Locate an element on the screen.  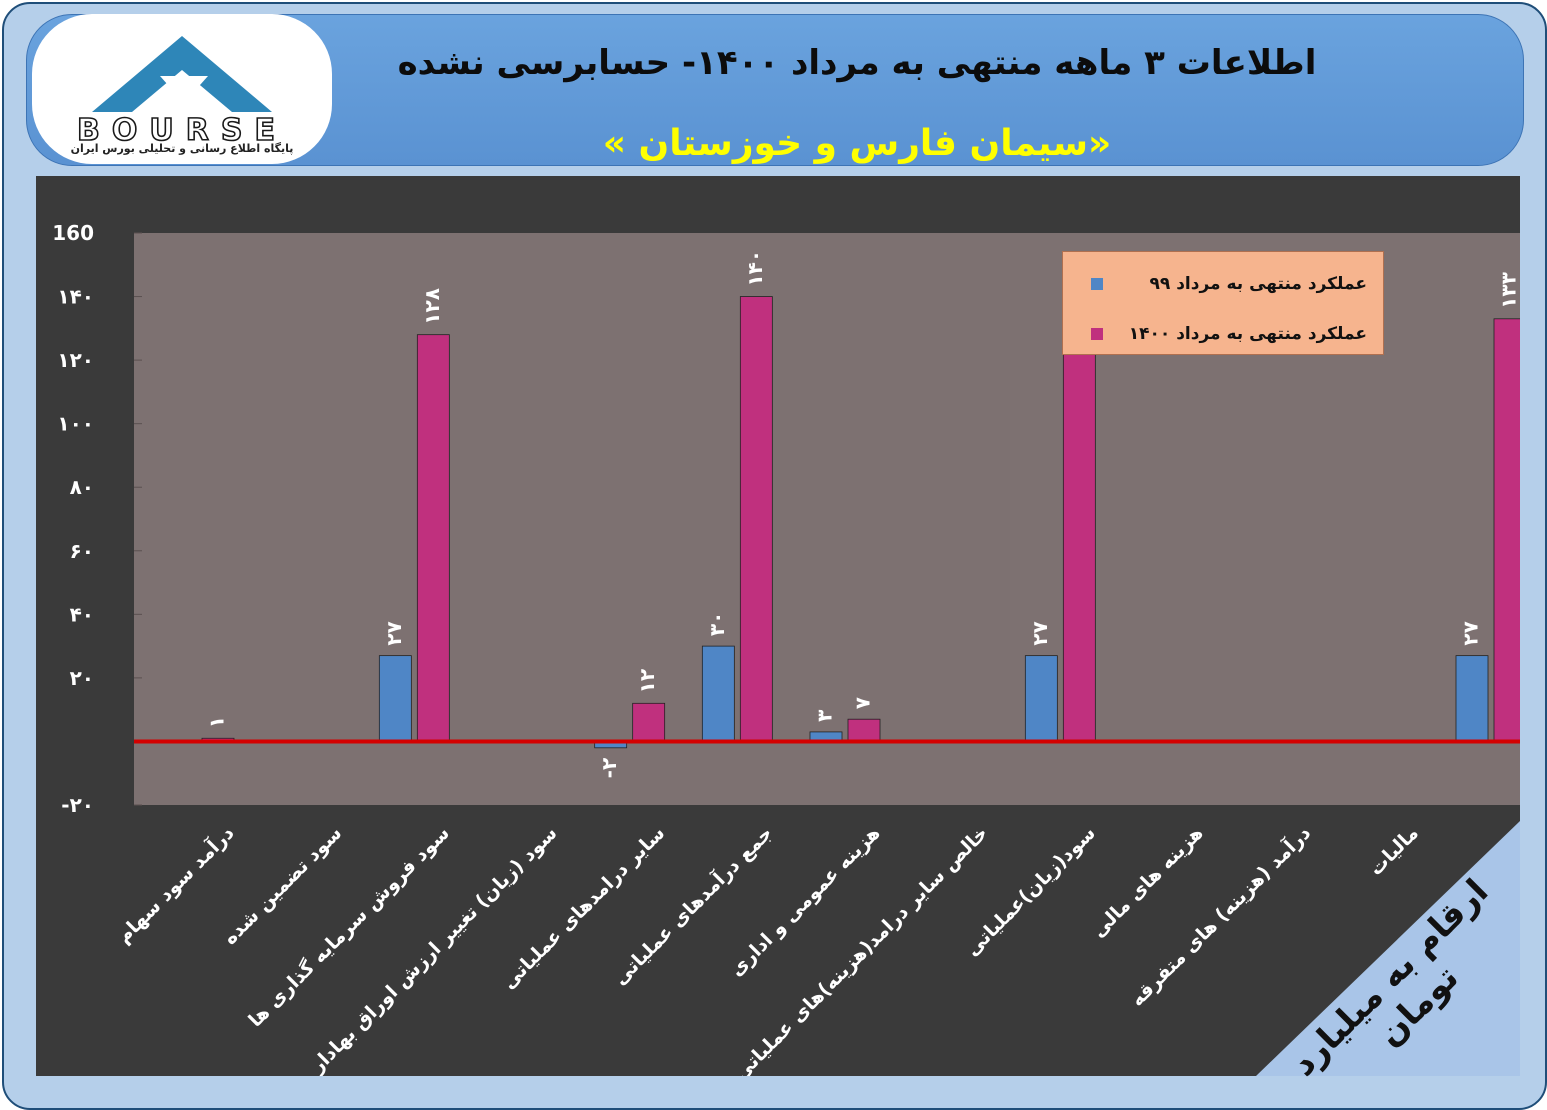
y-tick-label: ۲۰ is located at coordinates (82, 678).